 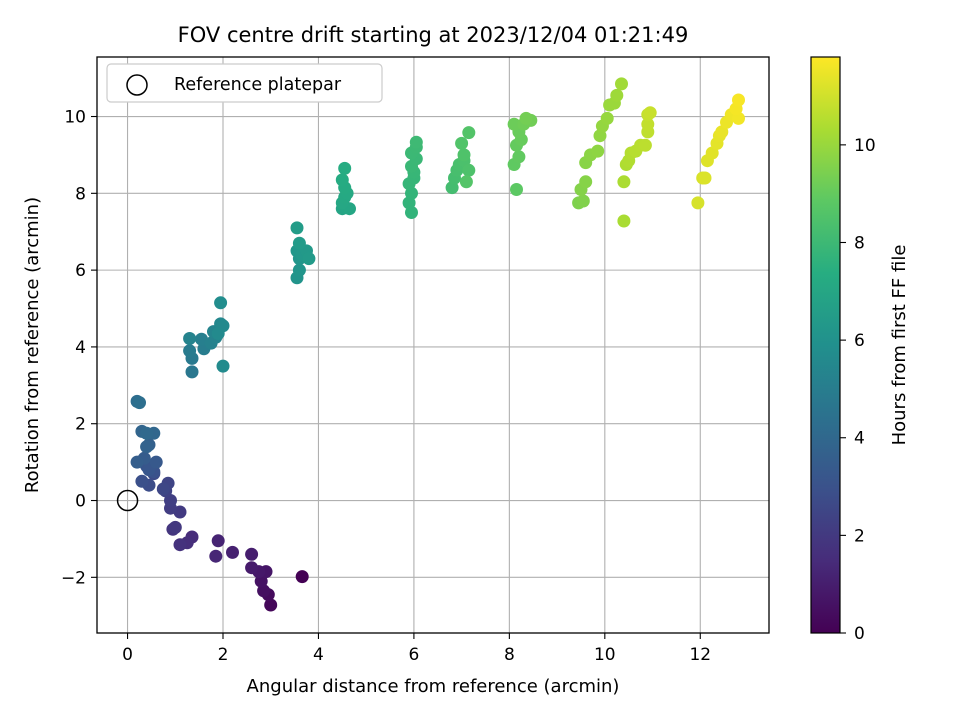 I want to click on colorbar, so click(x=825, y=345).